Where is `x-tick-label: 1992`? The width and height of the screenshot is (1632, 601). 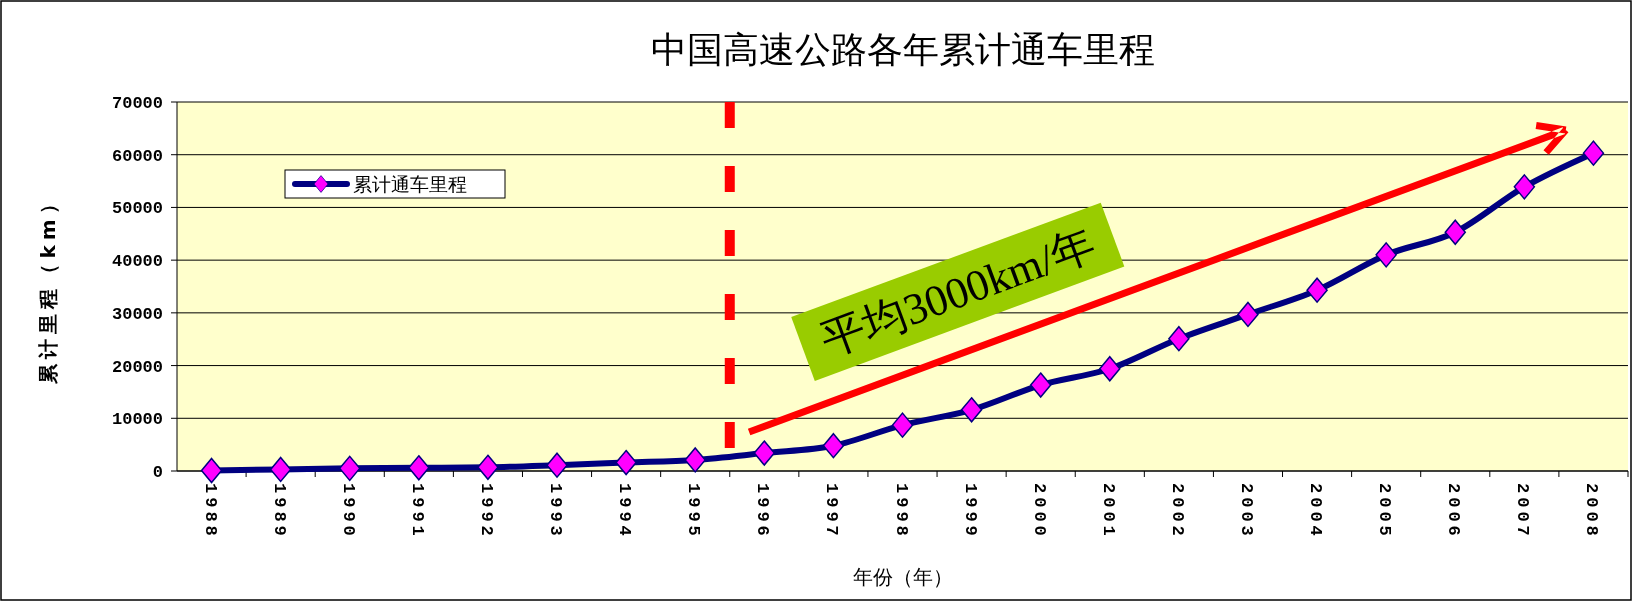 x-tick-label: 1992 is located at coordinates (486, 511).